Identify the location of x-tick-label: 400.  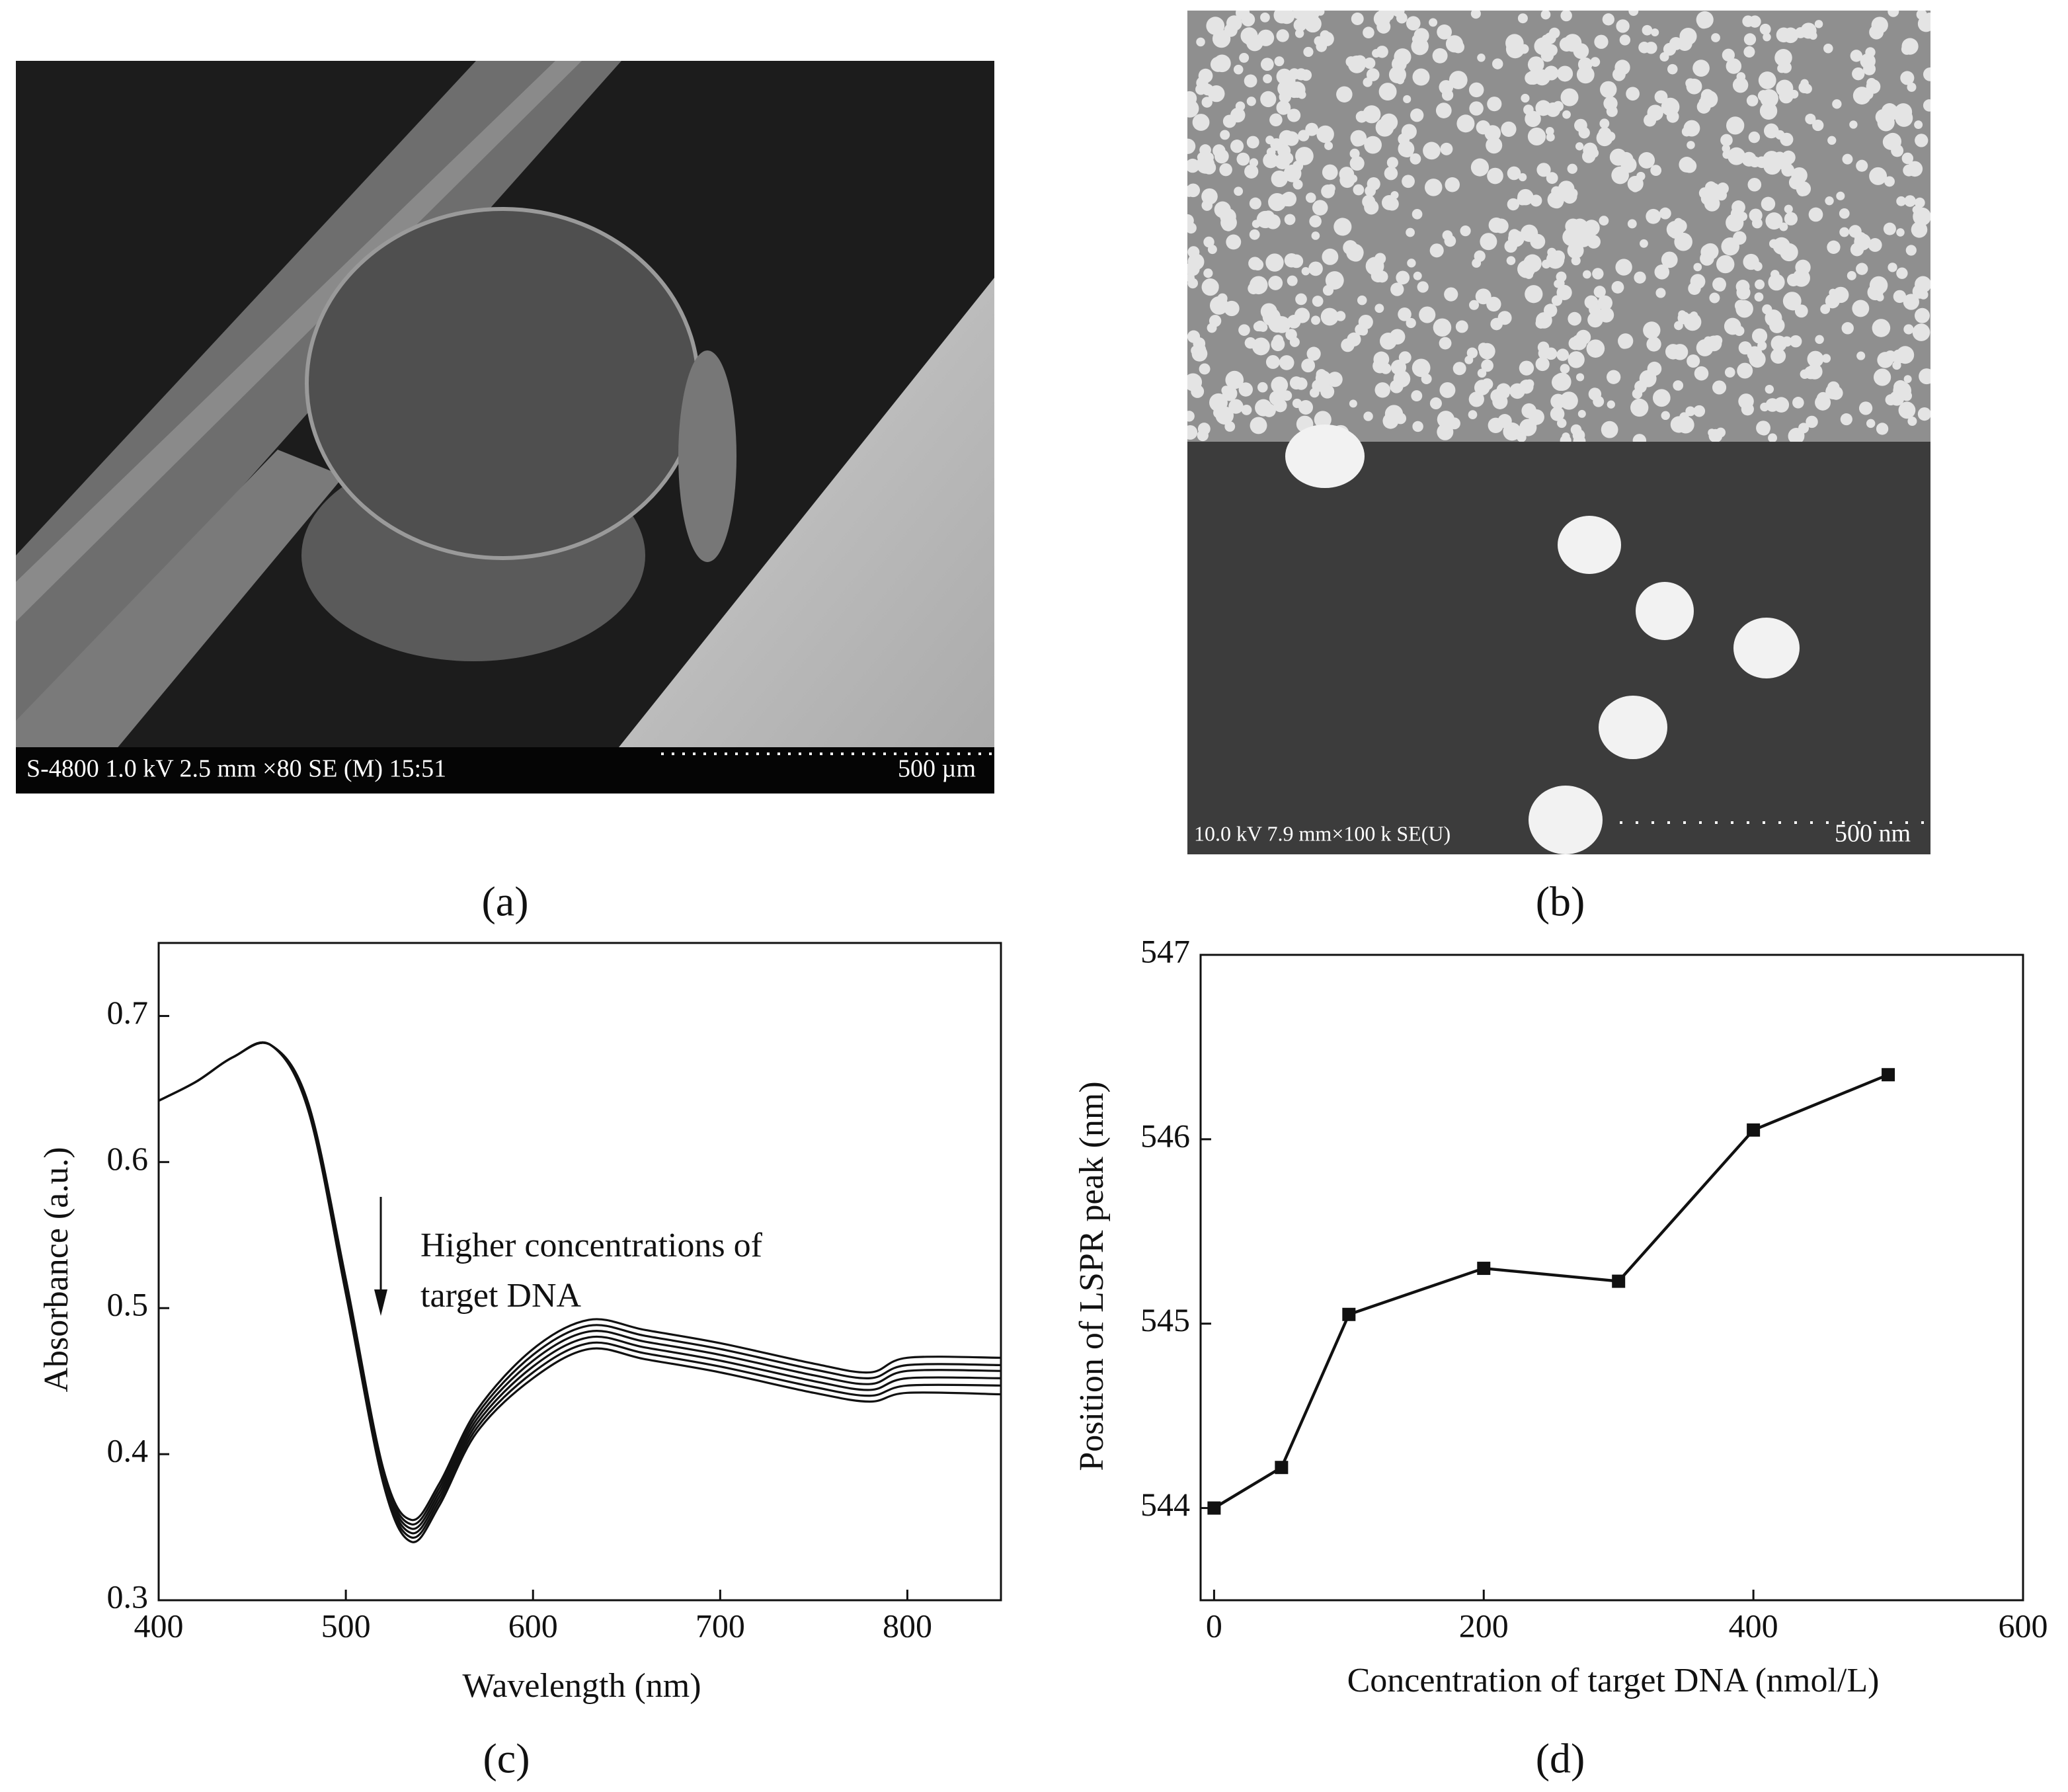
(1753, 1626).